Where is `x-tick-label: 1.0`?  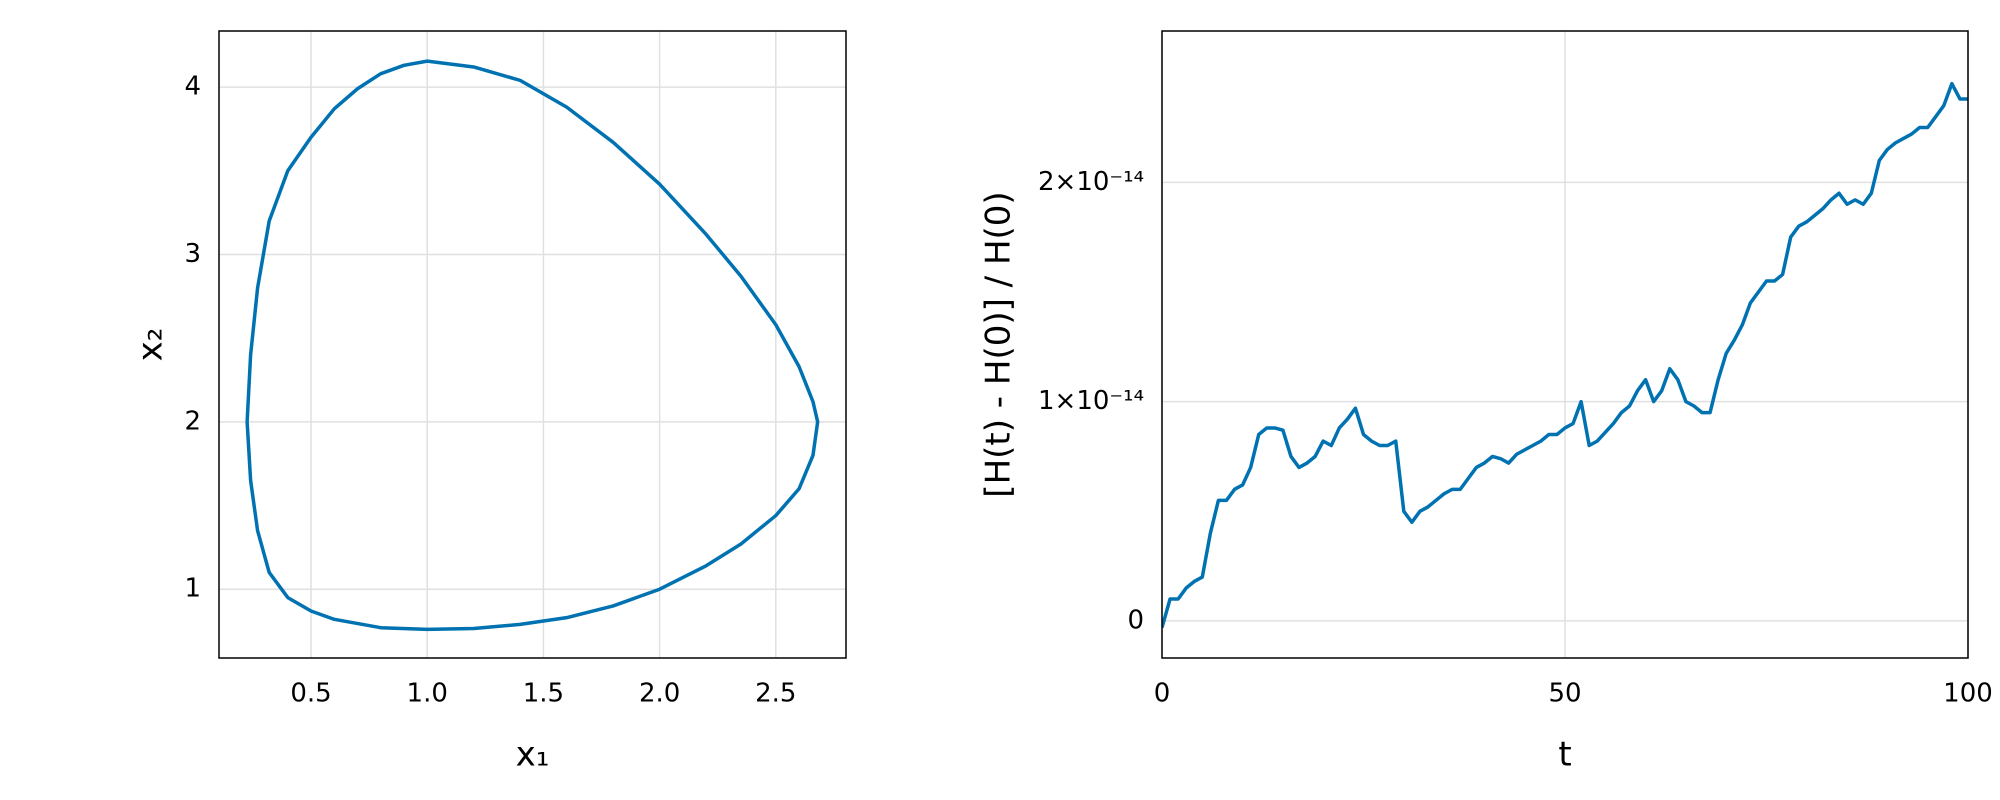
x-tick-label: 1.0 is located at coordinates (427, 694).